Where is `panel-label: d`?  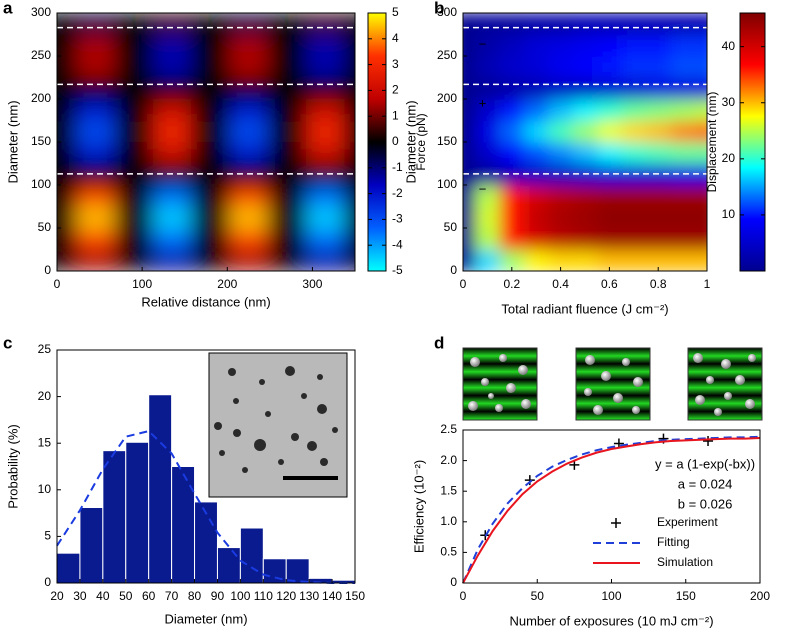
panel-label: d is located at coordinates (439, 342).